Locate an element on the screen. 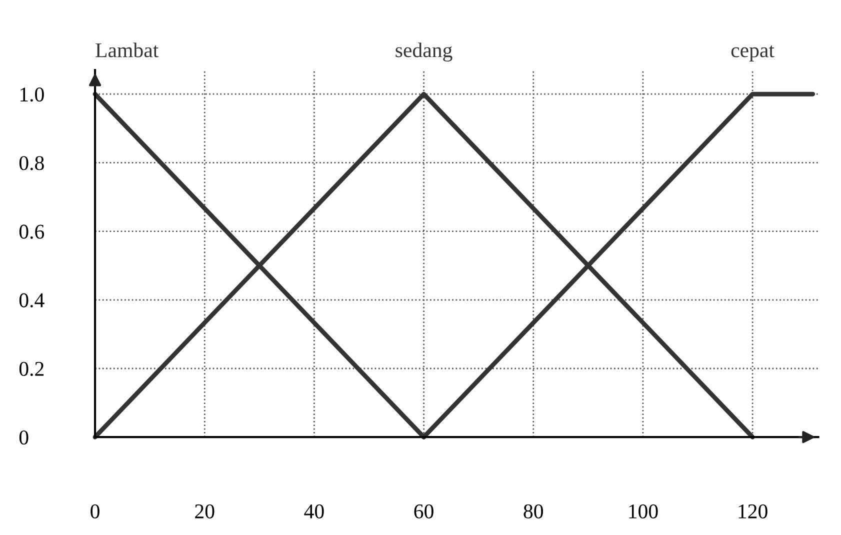  y-tick-label: 0.2 is located at coordinates (31, 369).